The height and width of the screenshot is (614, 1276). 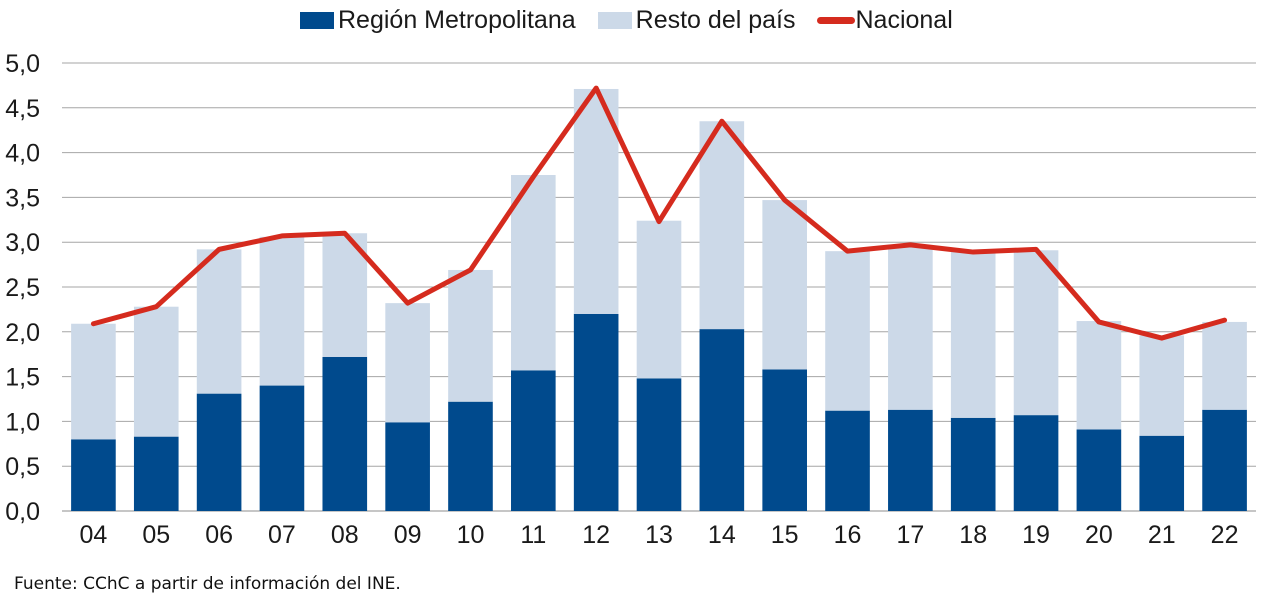 I want to click on legend-swatch-nacional, so click(x=836, y=20).